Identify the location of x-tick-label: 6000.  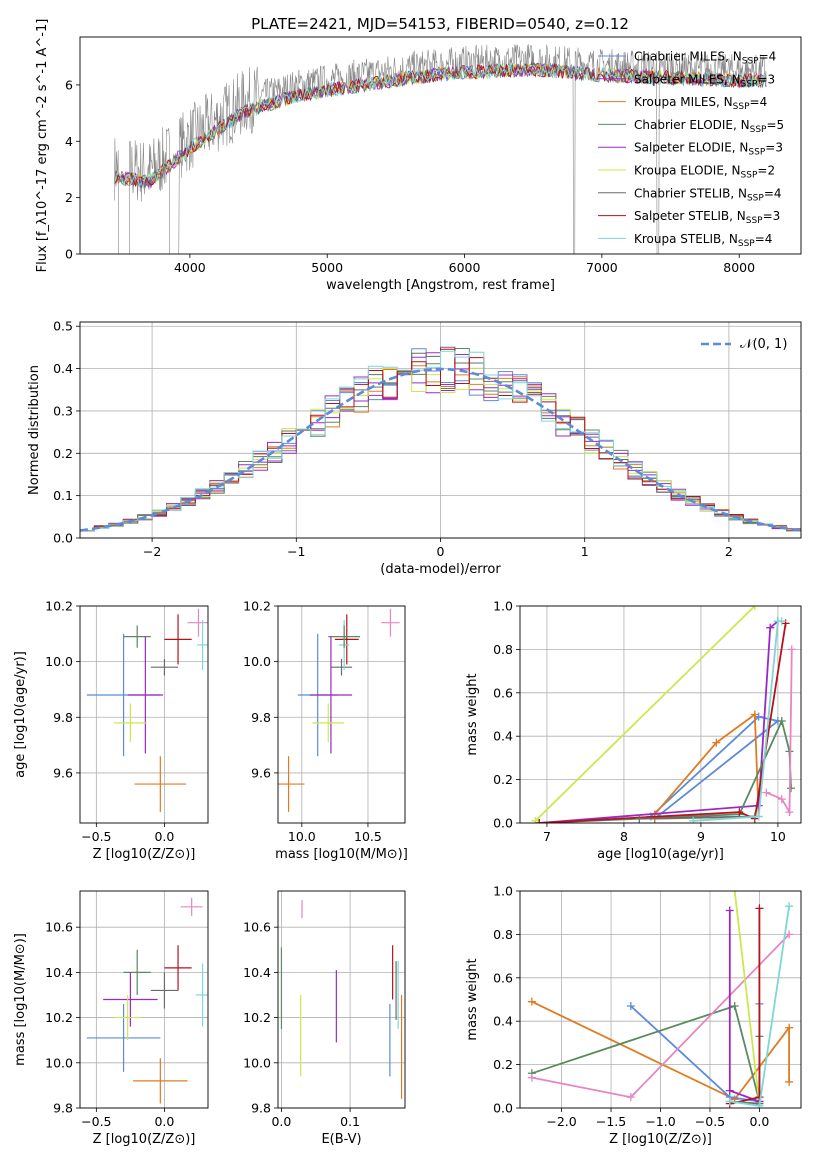
(465, 267).